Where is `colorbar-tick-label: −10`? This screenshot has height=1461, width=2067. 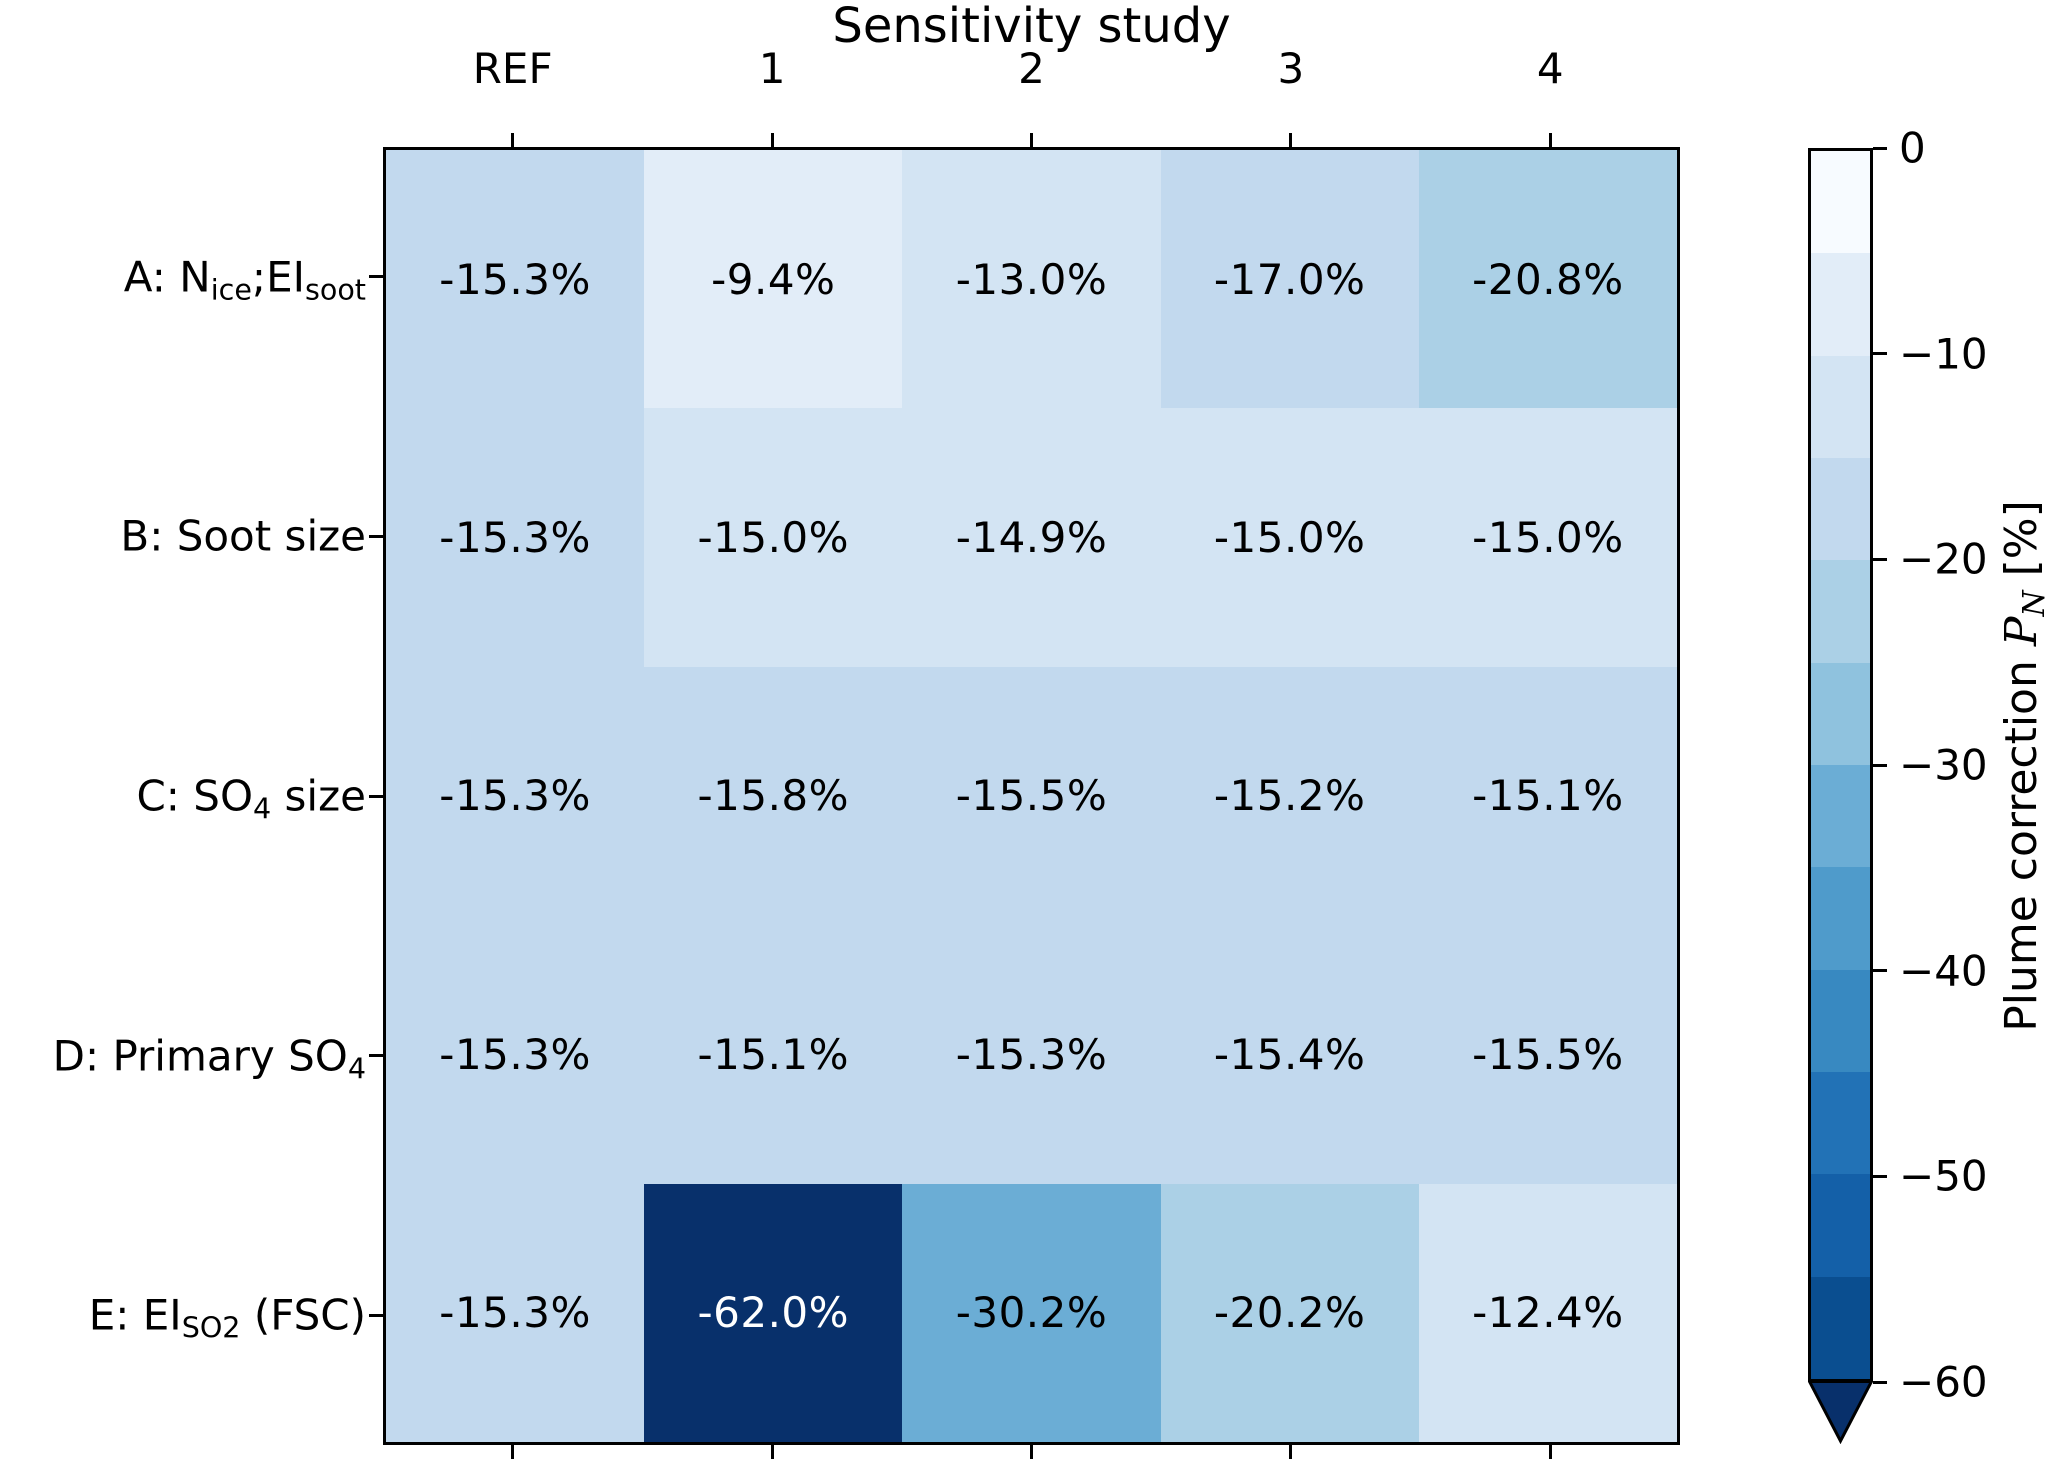
colorbar-tick-label: −10 is located at coordinates (1943, 354).